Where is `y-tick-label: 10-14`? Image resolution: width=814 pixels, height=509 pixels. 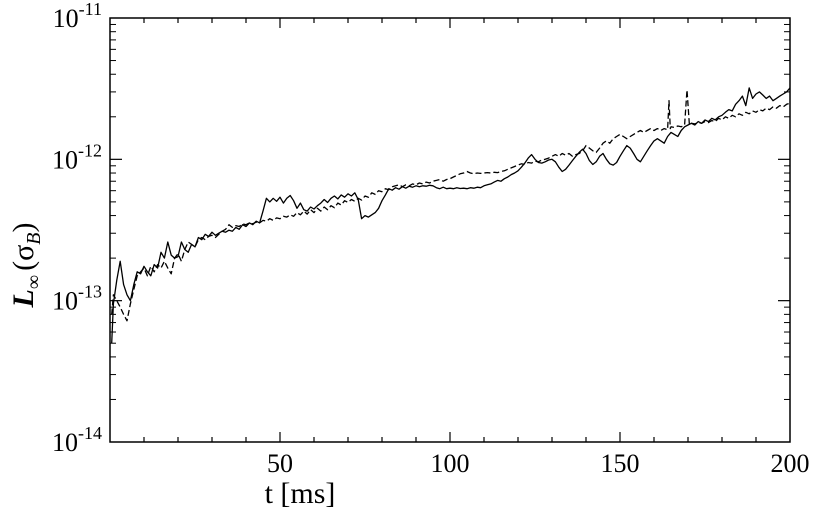 y-tick-label: 10-14 is located at coordinates (77, 440).